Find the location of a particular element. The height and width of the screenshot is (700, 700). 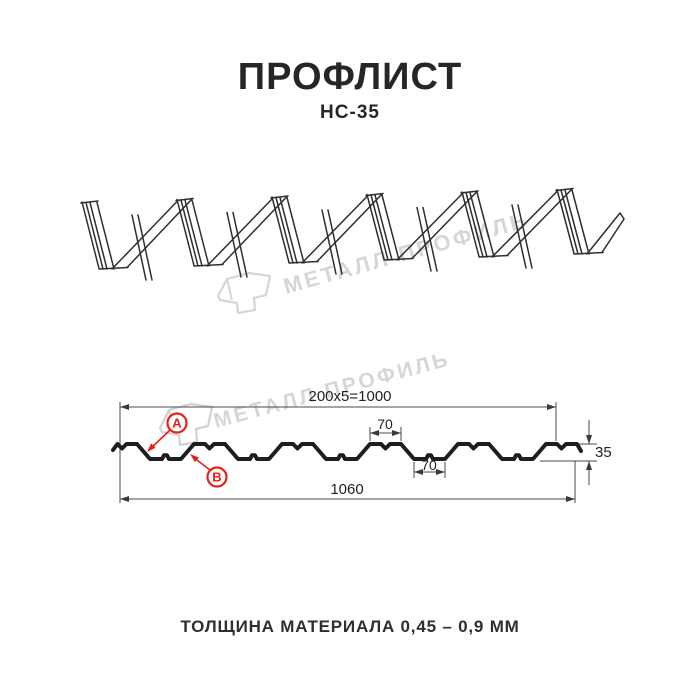

watermark-logo-icon is located at coordinates (244, 293).